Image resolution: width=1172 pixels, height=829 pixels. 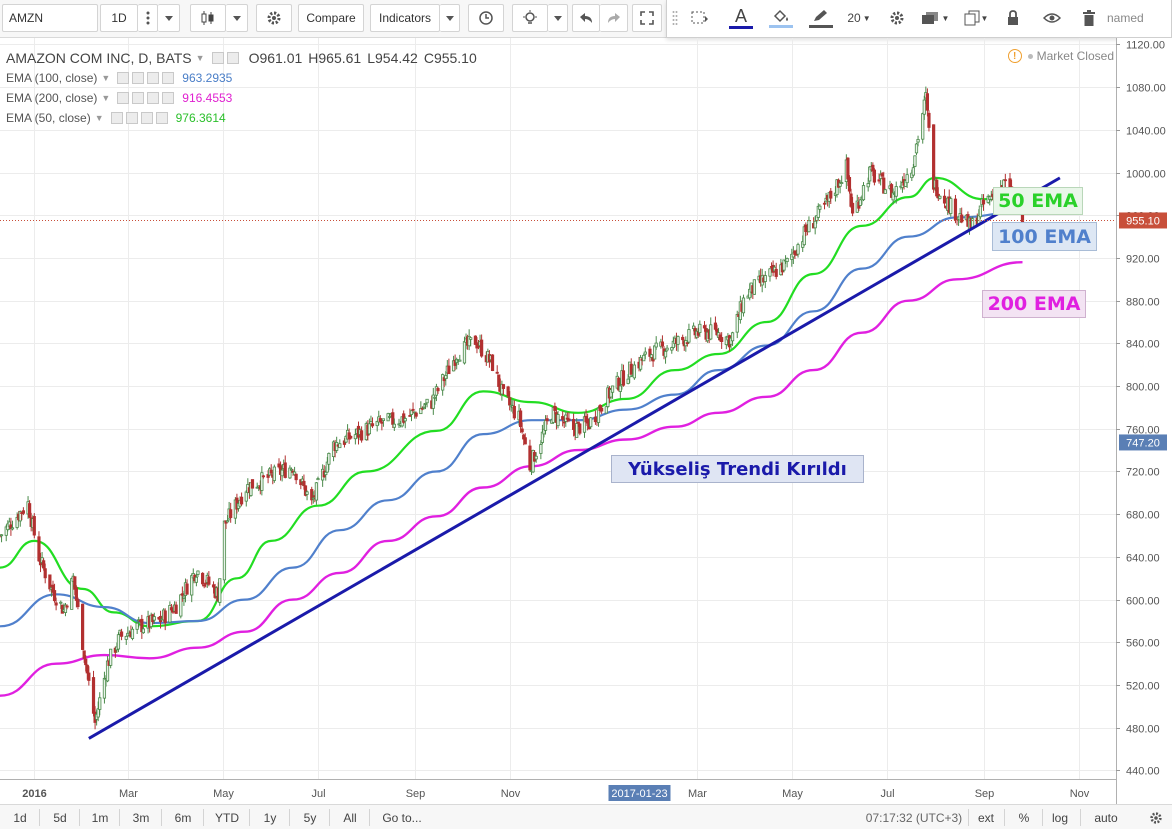 I want to click on indicators-chevron-down-icon, so click(x=450, y=18).